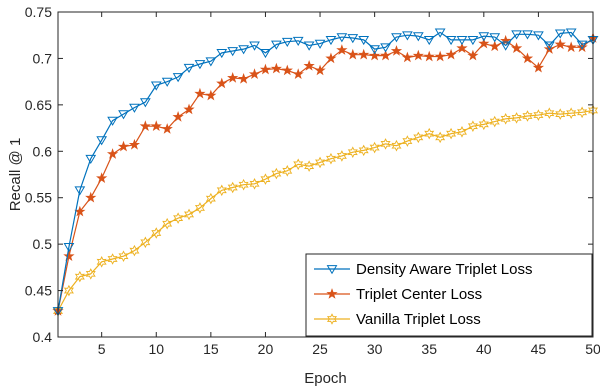 Image resolution: width=600 pixels, height=389 pixels. I want to click on y-axis-label: Recall @ 1, so click(15, 175).